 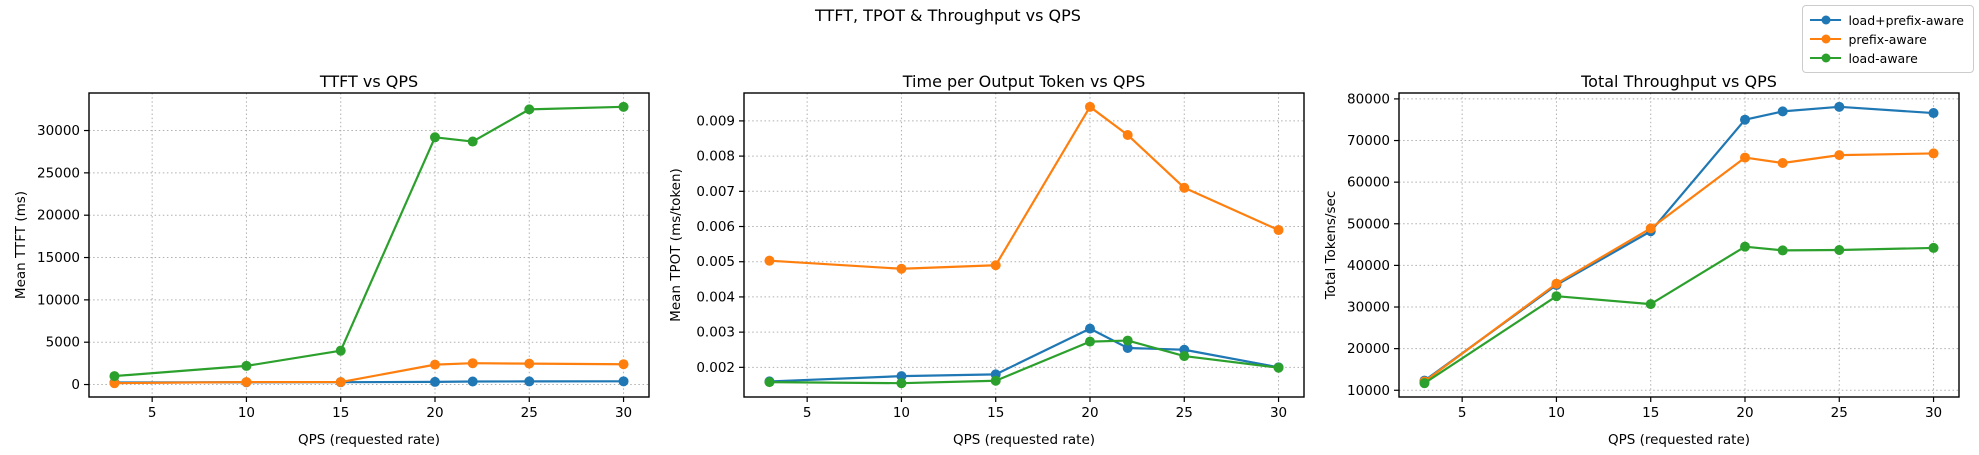 I want to click on chart-title: Total Throughput vs QPS, so click(x=1678, y=81).